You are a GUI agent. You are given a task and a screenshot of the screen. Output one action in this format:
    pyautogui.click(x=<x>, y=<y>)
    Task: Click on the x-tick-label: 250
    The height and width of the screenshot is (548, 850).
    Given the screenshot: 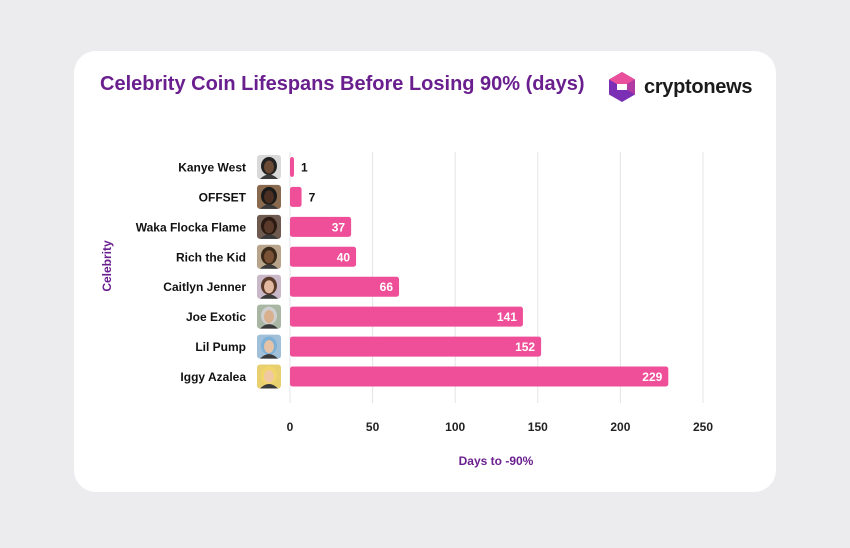 What is the action you would take?
    pyautogui.click(x=703, y=427)
    